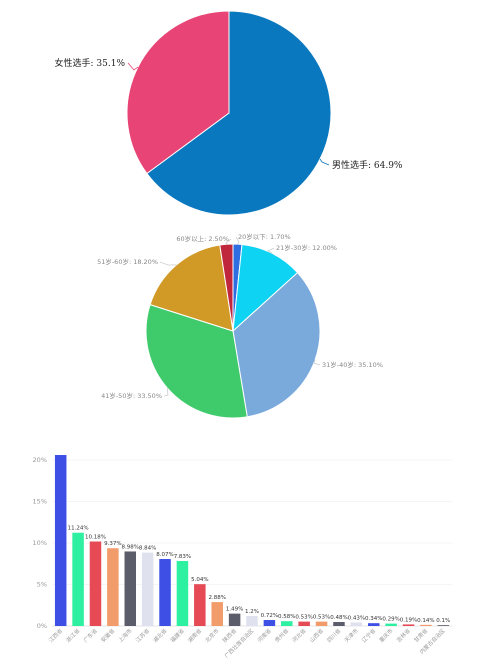 The width and height of the screenshot is (500, 666). I want to click on x-tick-label: 贵州省, so click(282, 635).